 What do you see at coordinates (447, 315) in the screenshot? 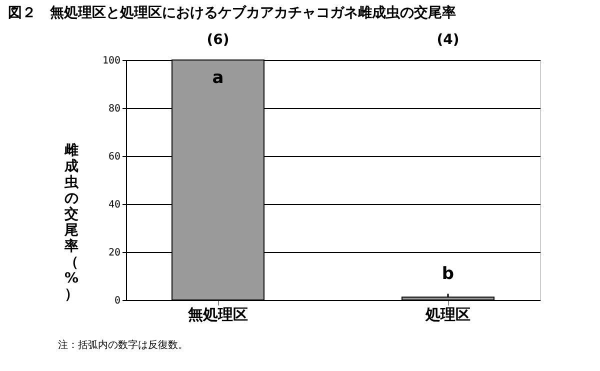
I see `x-tick-label: 処理区` at bounding box center [447, 315].